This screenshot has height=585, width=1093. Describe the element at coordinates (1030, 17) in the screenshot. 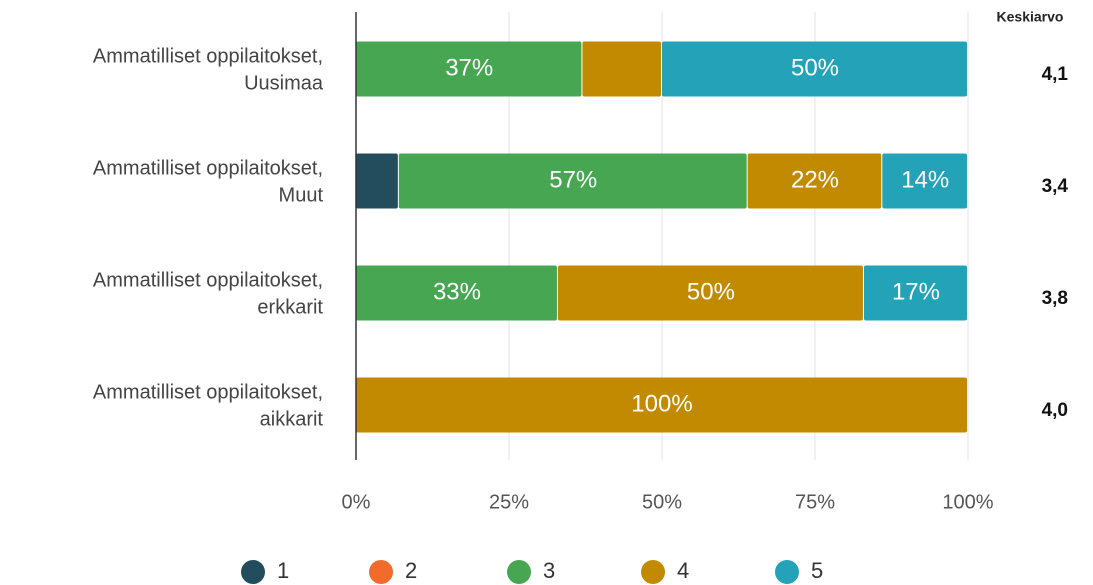

I see `mean-title: Keskiarvo` at that location.